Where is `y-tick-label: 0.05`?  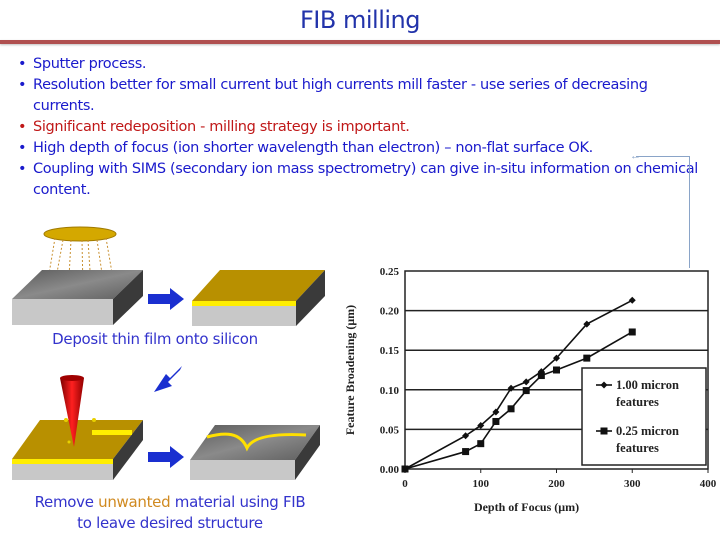
y-tick-label: 0.05 is located at coordinates (390, 430).